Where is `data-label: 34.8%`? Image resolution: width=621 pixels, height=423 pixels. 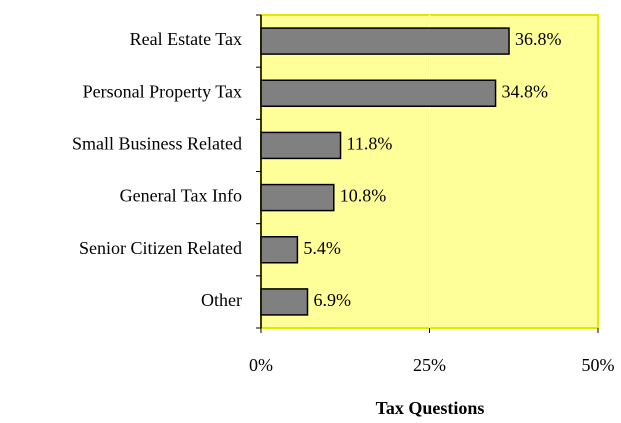 data-label: 34.8% is located at coordinates (525, 91).